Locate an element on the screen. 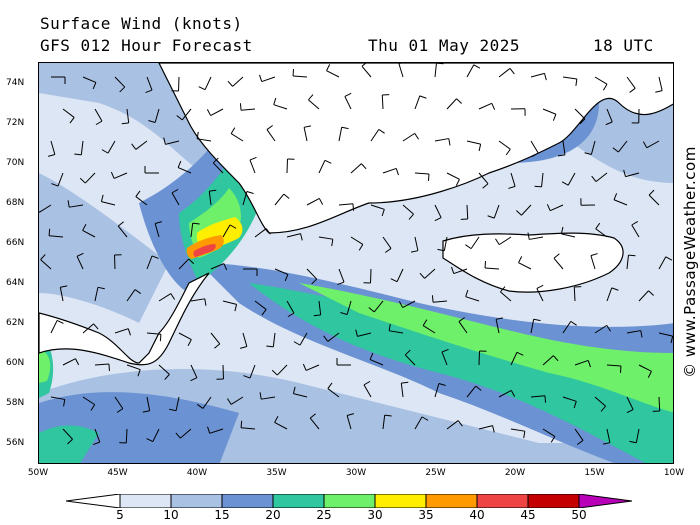 Image resolution: width=700 pixels, height=525 pixels. scale-label: 45 is located at coordinates (528, 515).